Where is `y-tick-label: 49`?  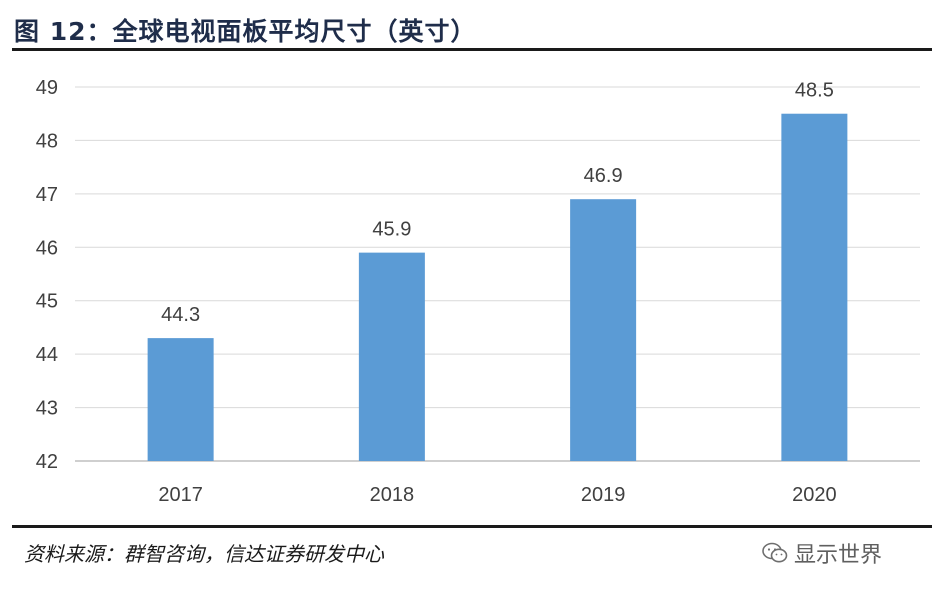 y-tick-label: 49 is located at coordinates (47, 88).